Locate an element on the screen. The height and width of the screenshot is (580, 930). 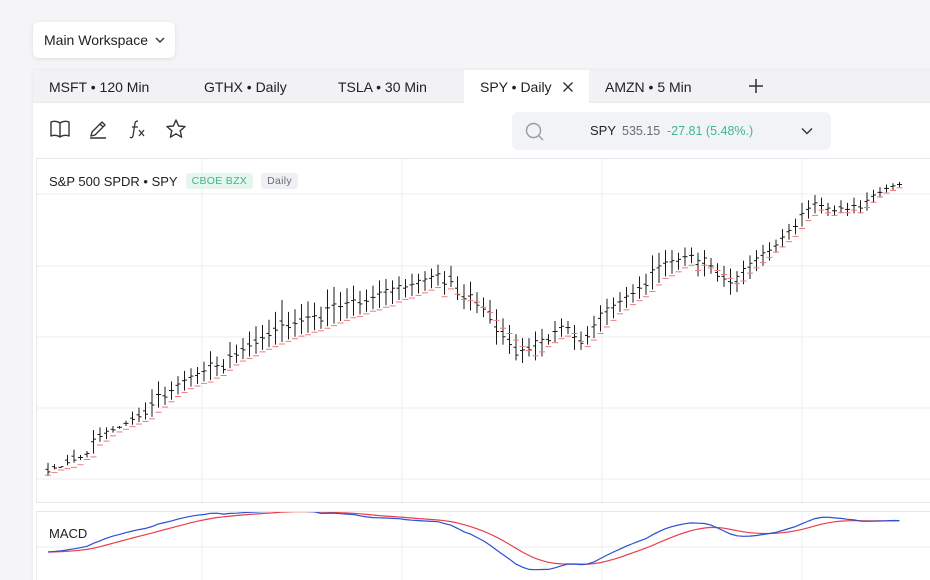
tab-spy: SPY • Daily is located at coordinates (526, 86).